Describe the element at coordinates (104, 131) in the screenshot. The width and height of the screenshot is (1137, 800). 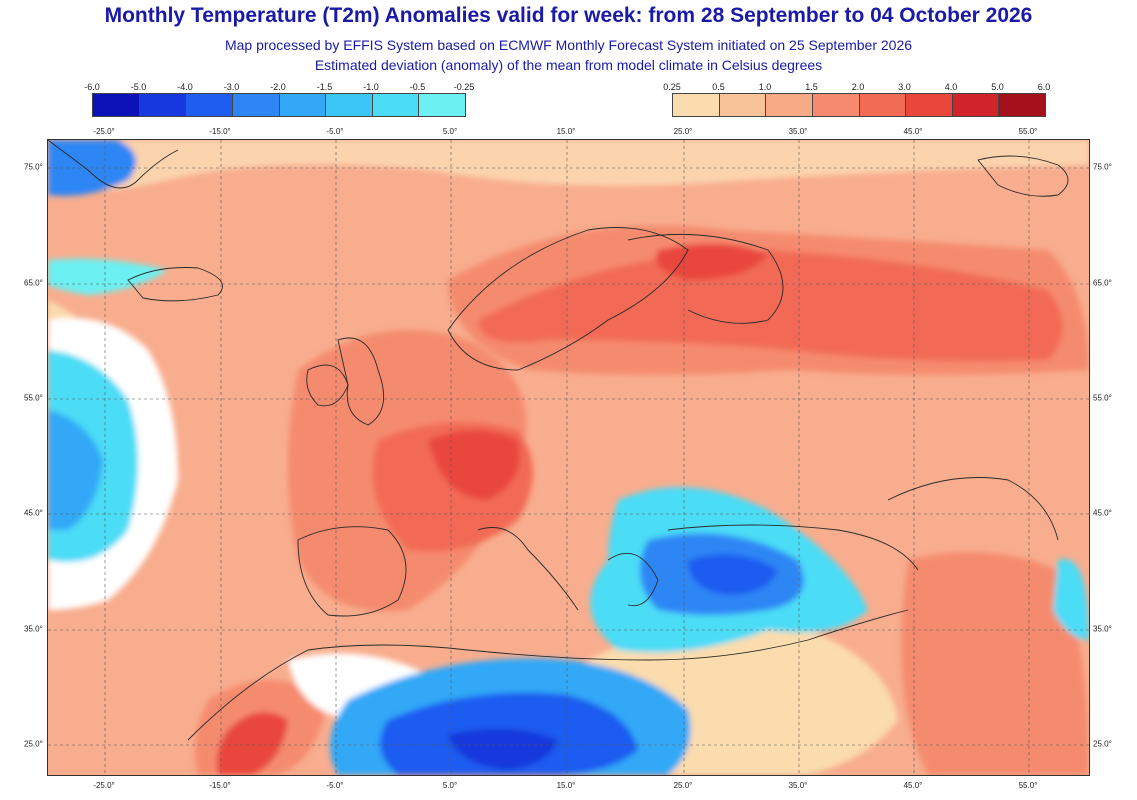
I see `lon-label-top: -25.0°` at that location.